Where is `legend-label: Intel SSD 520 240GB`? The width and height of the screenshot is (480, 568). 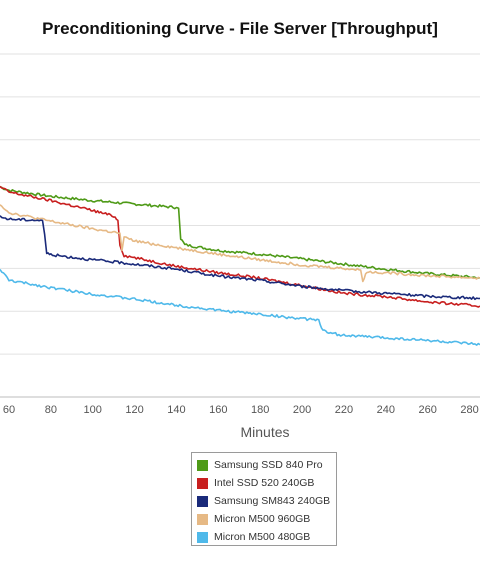
legend-label: Intel SSD 520 240GB is located at coordinates (264, 483).